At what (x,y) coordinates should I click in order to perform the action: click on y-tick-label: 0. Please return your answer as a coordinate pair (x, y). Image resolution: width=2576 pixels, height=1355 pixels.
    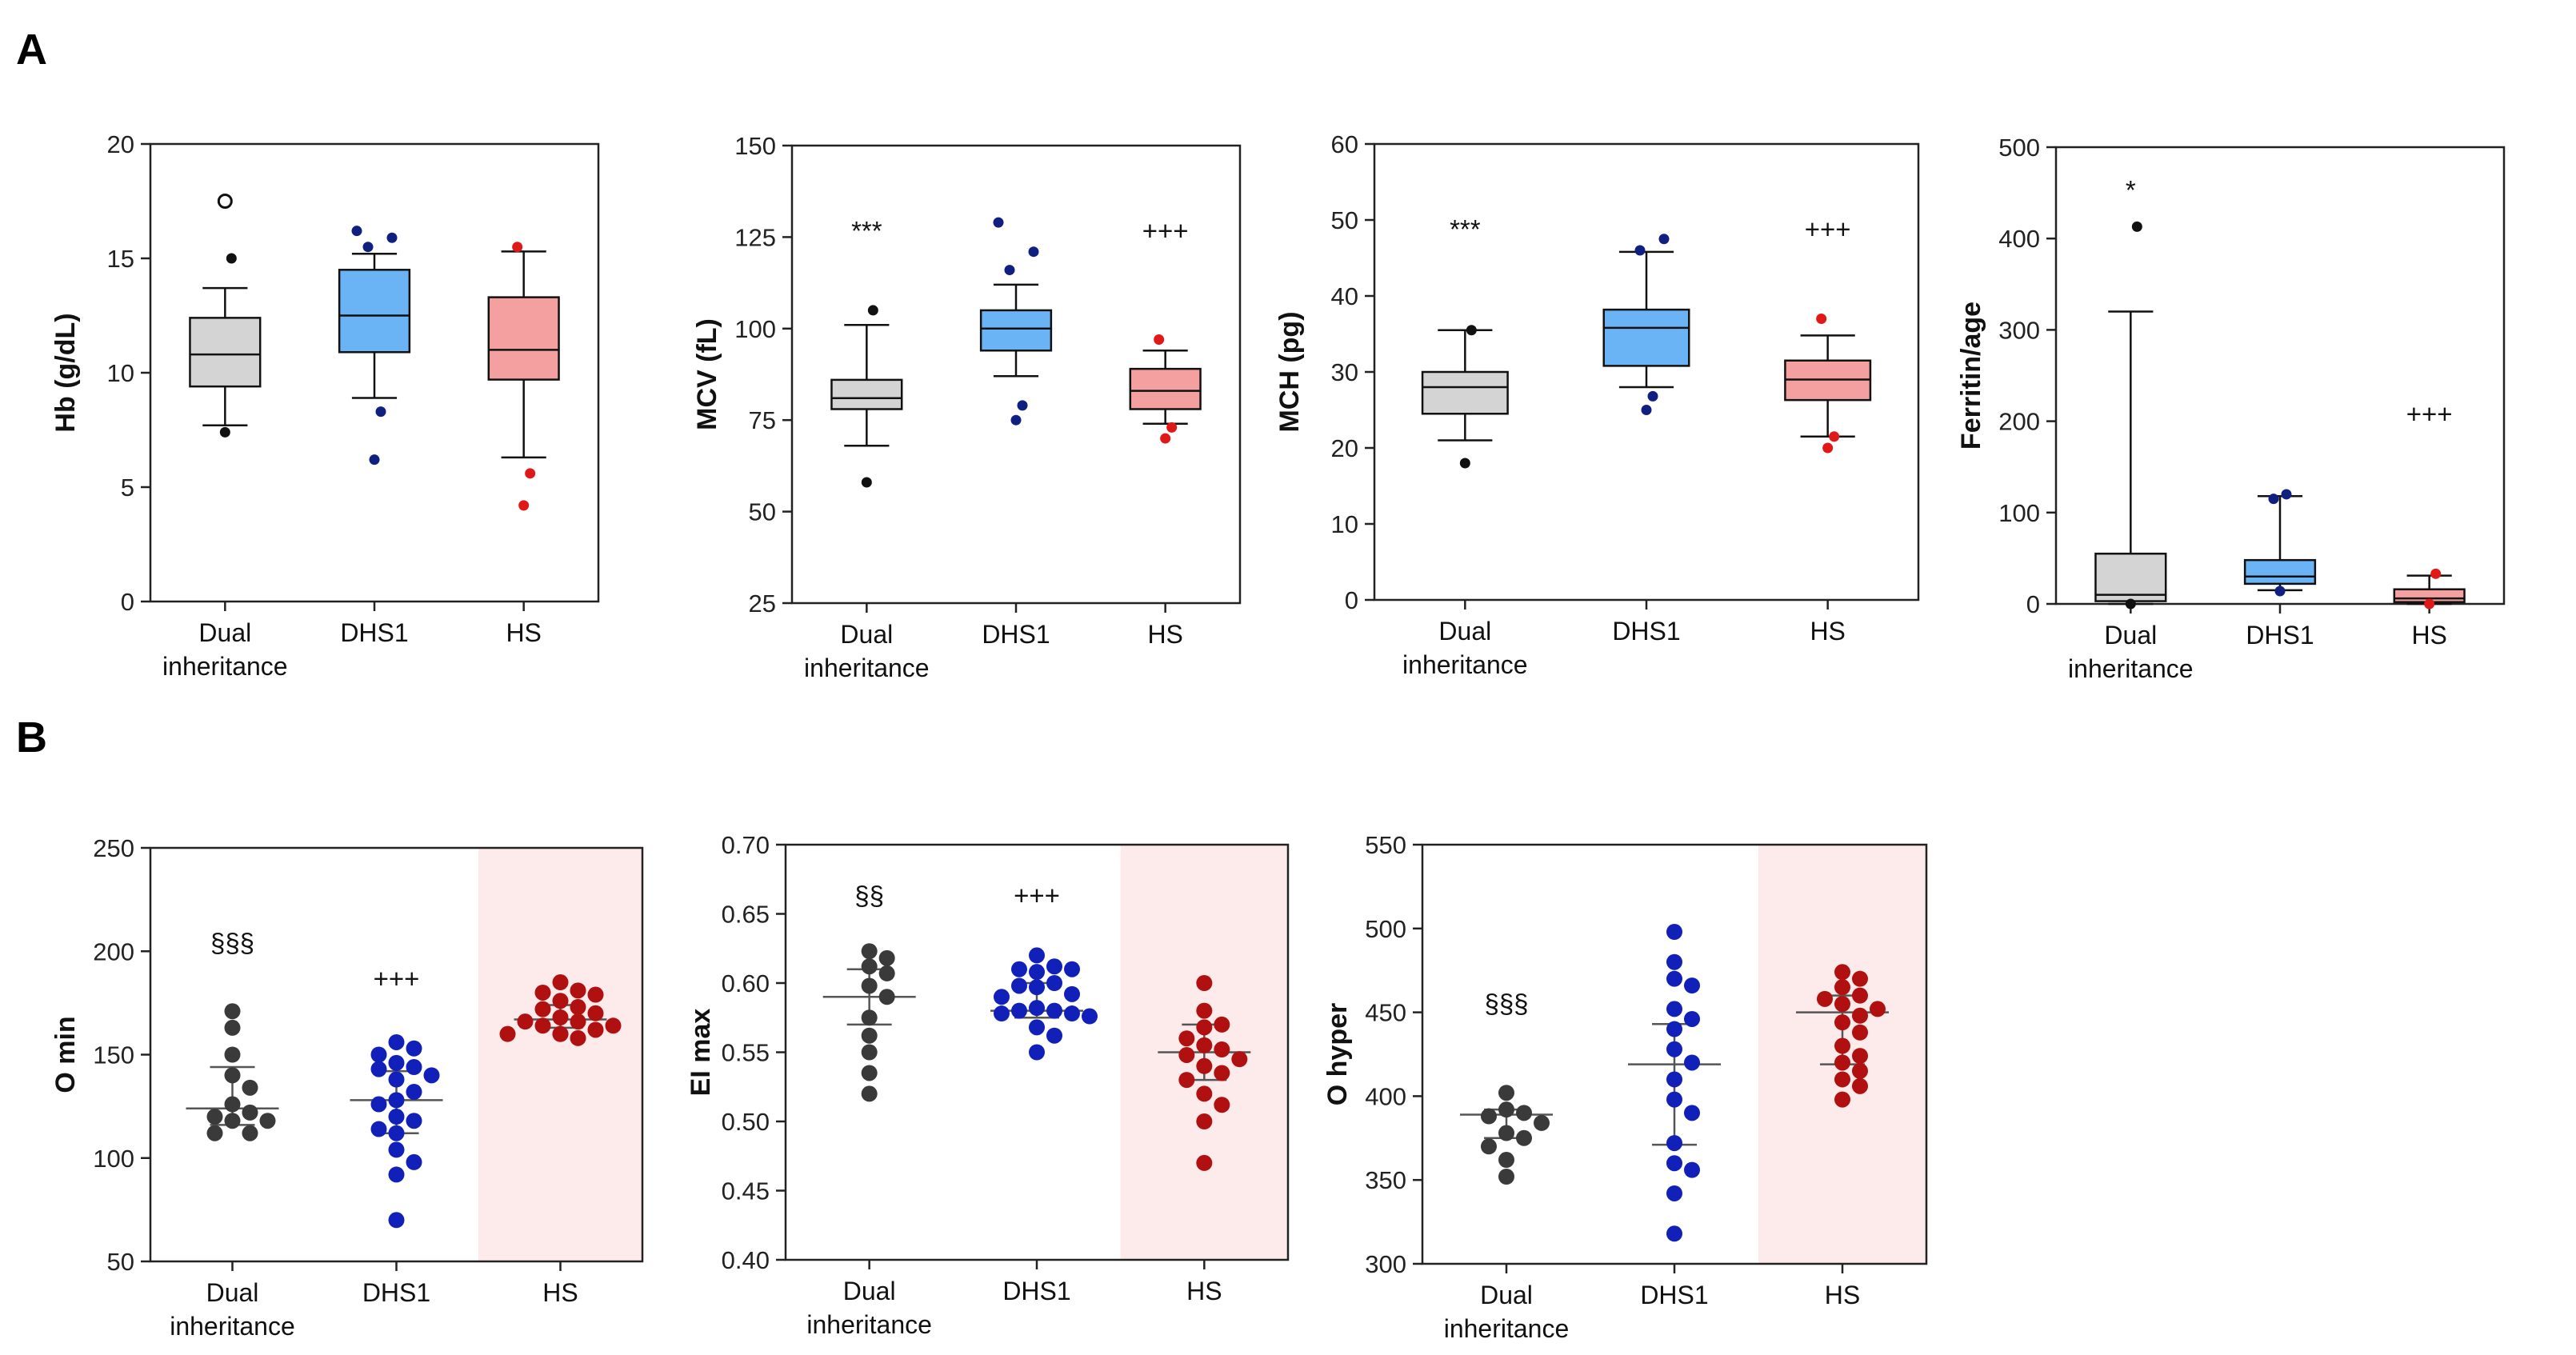
    Looking at the image, I should click on (2033, 604).